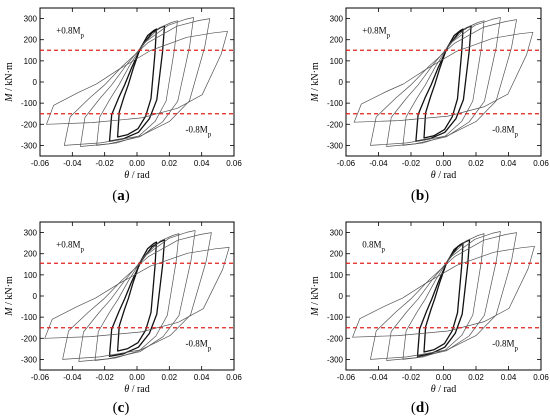 The width and height of the screenshot is (550, 419). I want to click on panel-caption: (b), so click(420, 196).